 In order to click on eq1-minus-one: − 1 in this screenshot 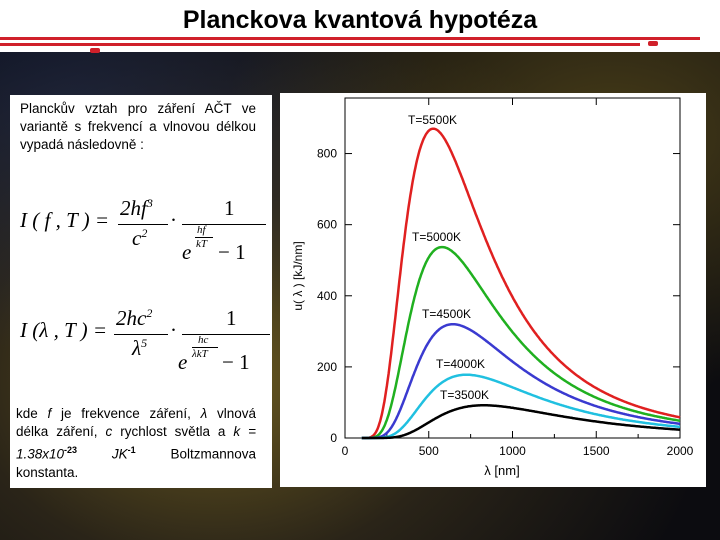, I will do `click(232, 252)`.